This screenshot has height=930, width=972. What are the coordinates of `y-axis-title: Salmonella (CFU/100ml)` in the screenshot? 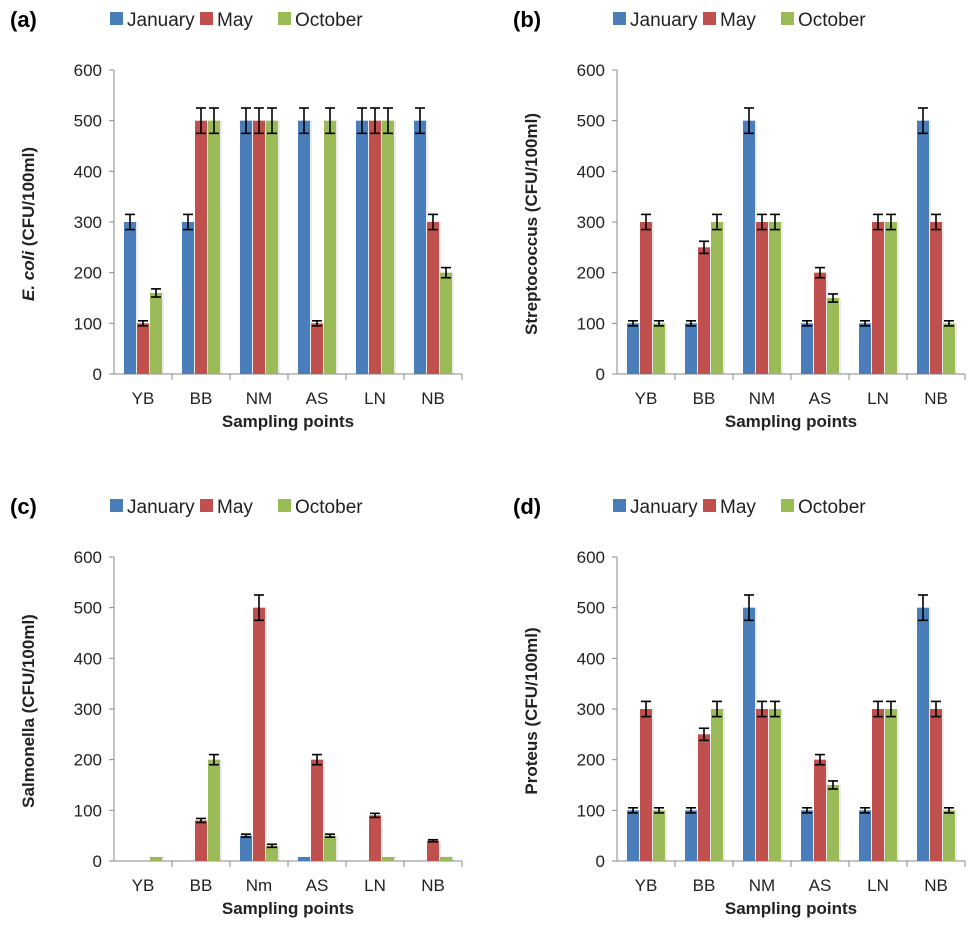 It's located at (28, 711).